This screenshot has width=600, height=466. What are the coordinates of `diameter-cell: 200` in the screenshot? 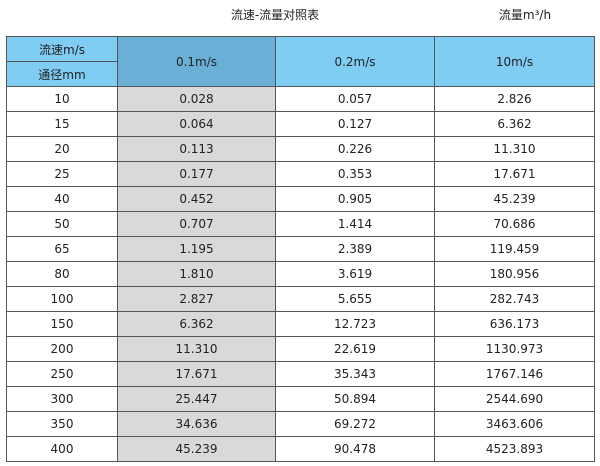 It's located at (62, 349).